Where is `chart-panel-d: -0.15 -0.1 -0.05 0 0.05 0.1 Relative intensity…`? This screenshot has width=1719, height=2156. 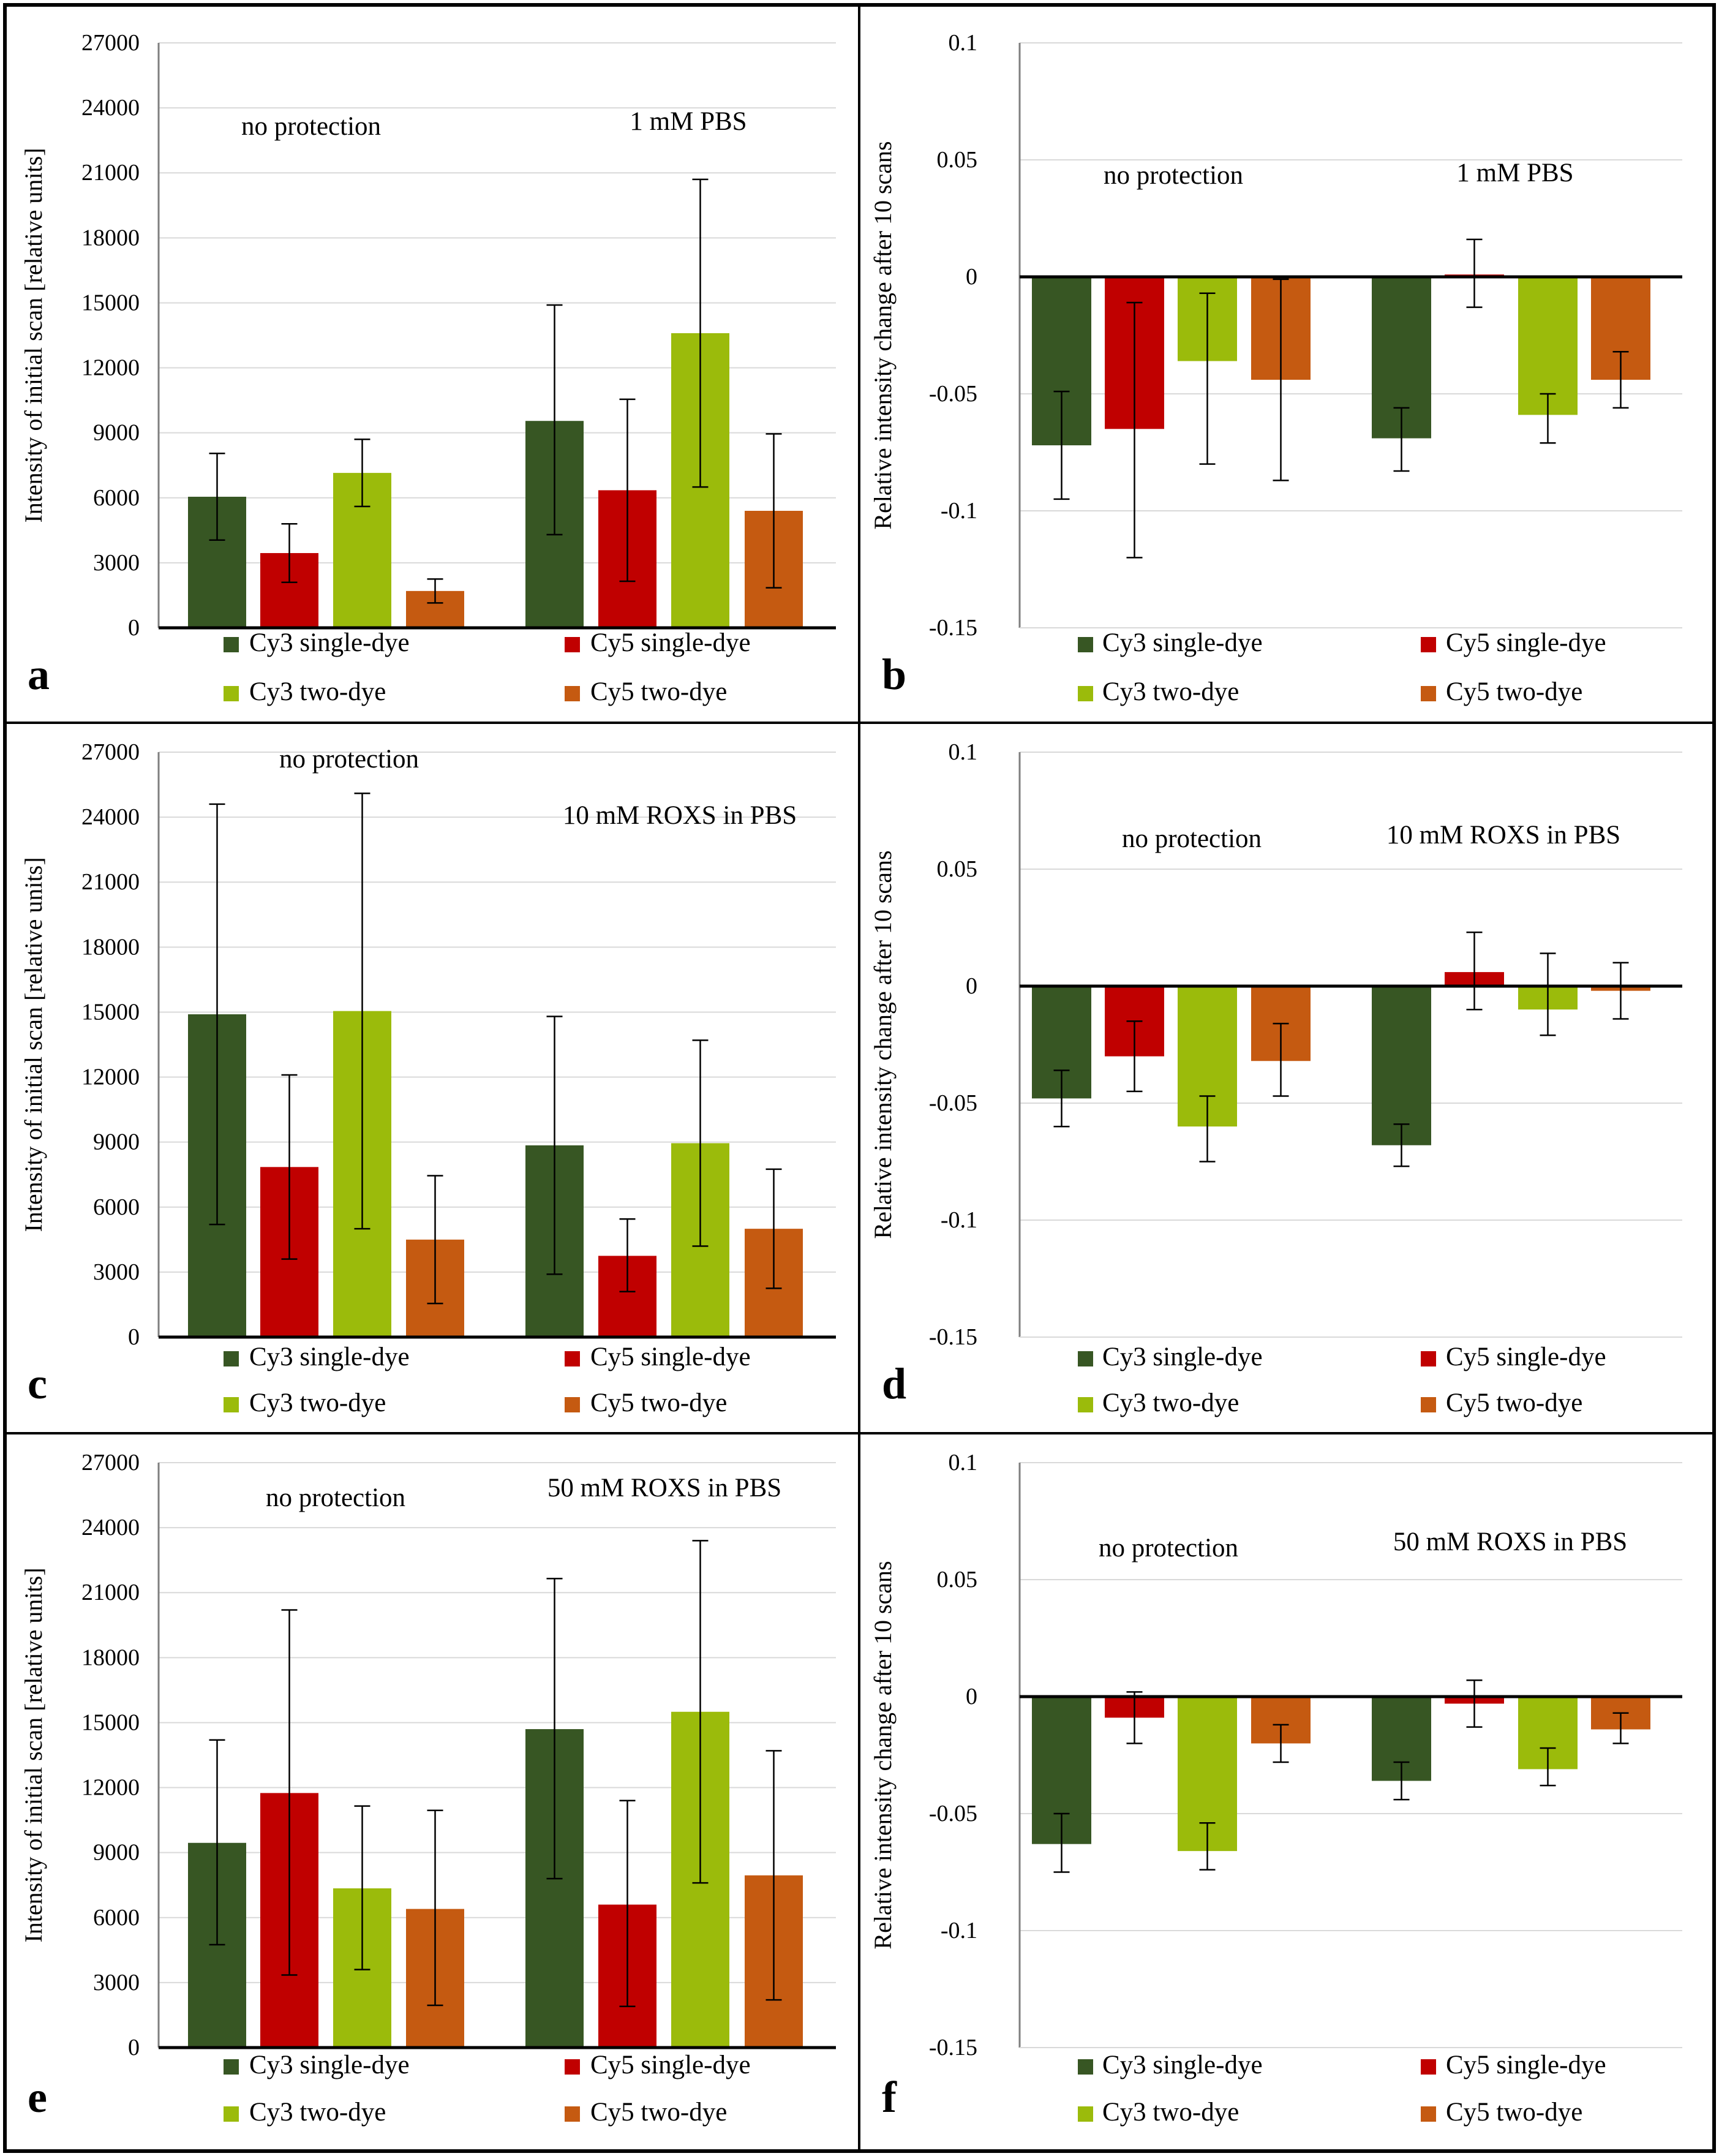
chart-panel-d: -0.15 -0.1 -0.05 0 0.05 0.1 Relative intensity… is located at coordinates (1275, 1078).